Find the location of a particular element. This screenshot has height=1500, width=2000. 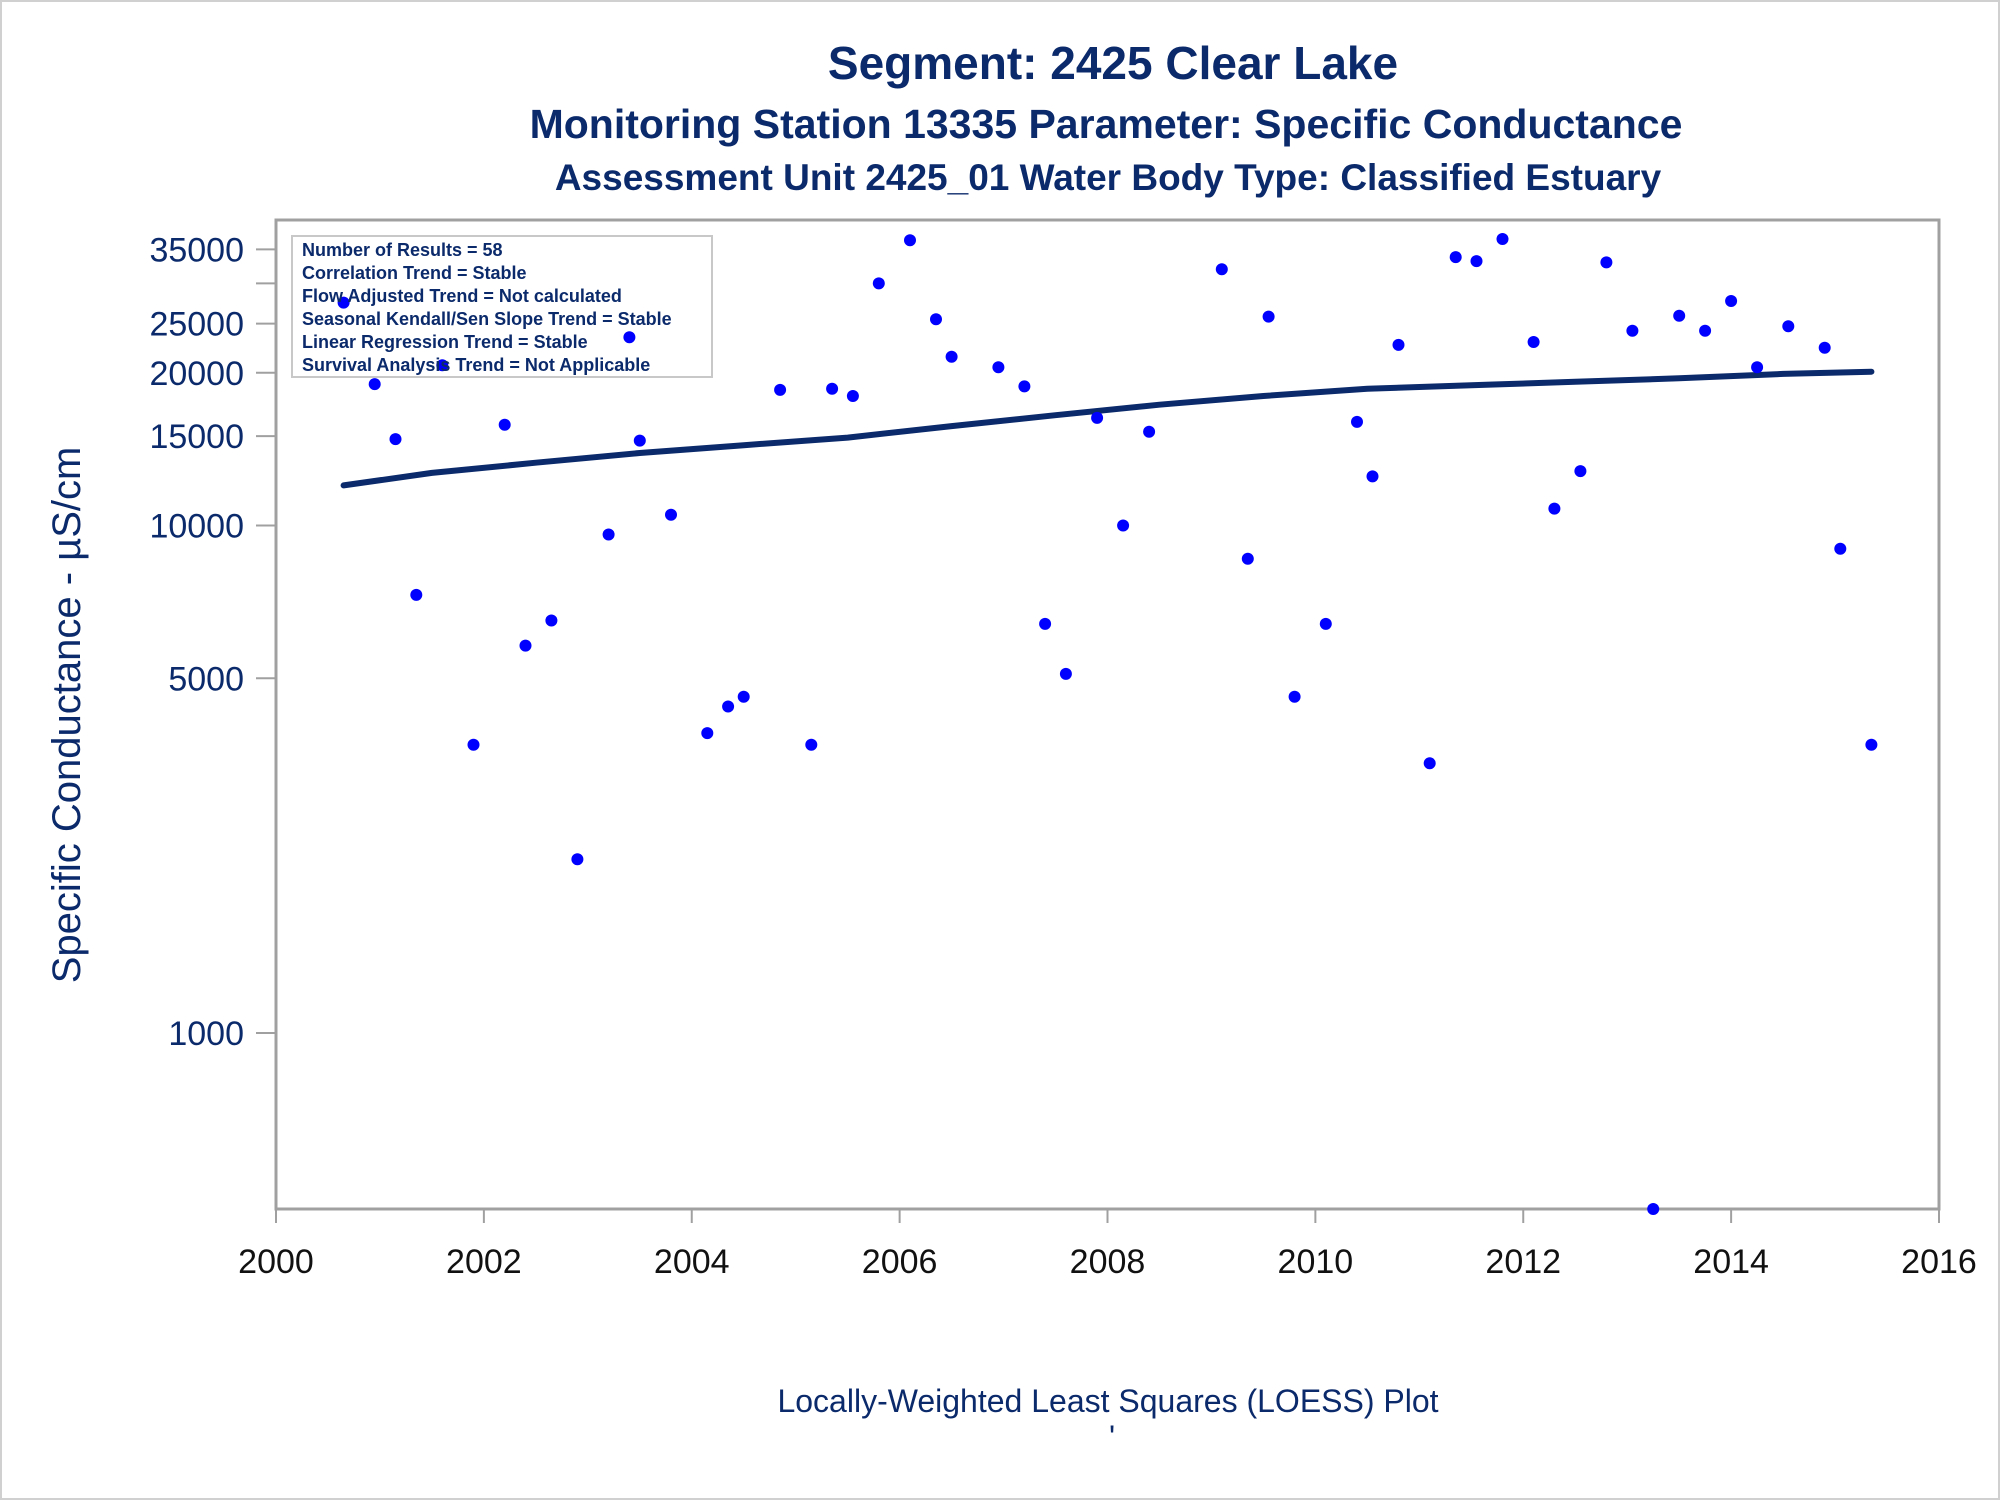

x-tick-label: 2000 is located at coordinates (276, 1262).